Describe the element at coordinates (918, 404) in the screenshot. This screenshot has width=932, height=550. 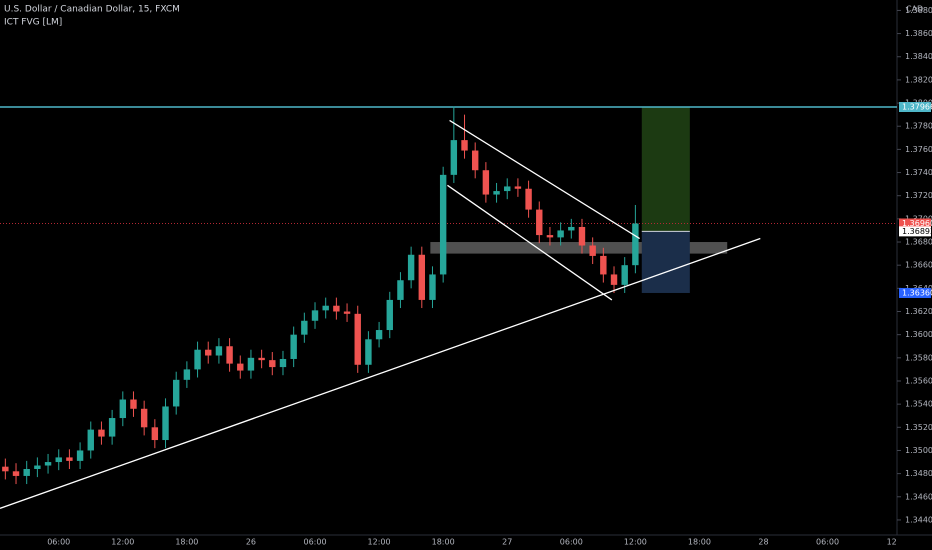
I see `y-tick-label: 1.35400` at that location.